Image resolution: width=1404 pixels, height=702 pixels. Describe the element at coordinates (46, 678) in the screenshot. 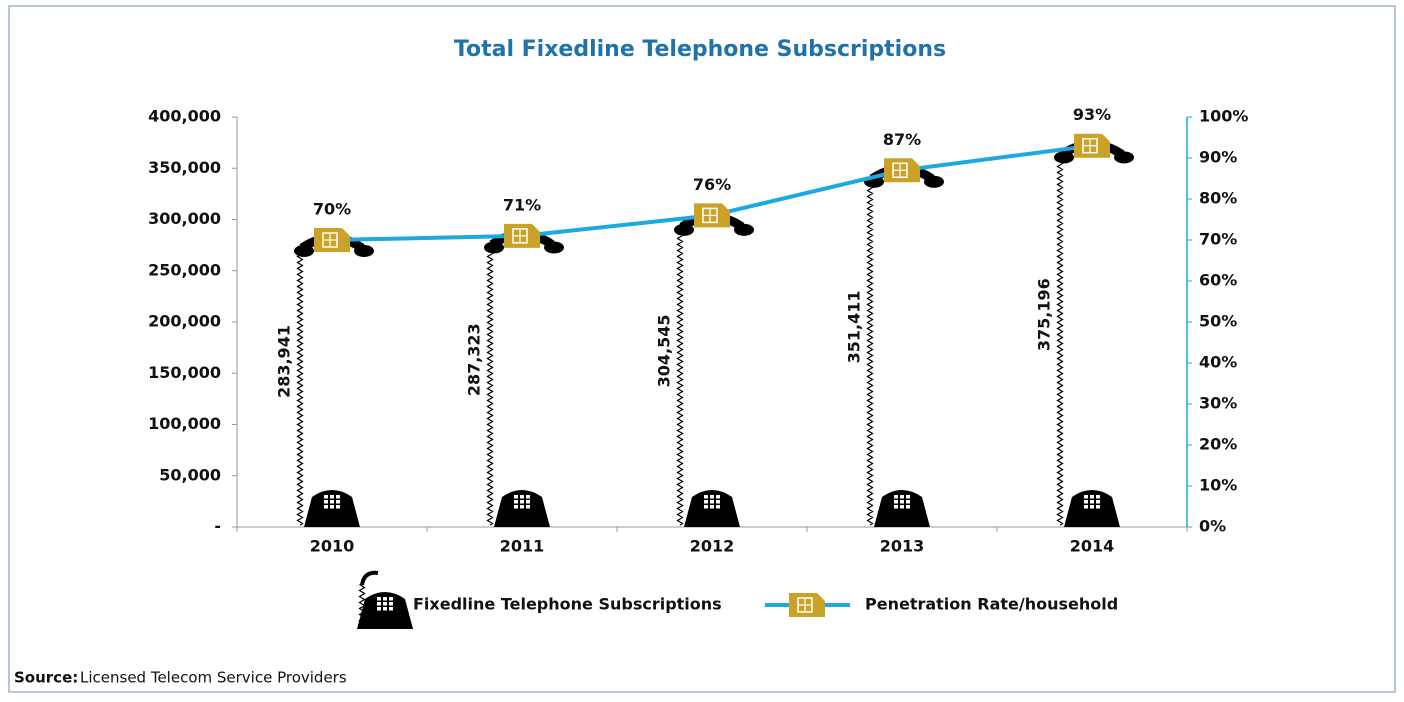

I see `source-label: Source:` at that location.